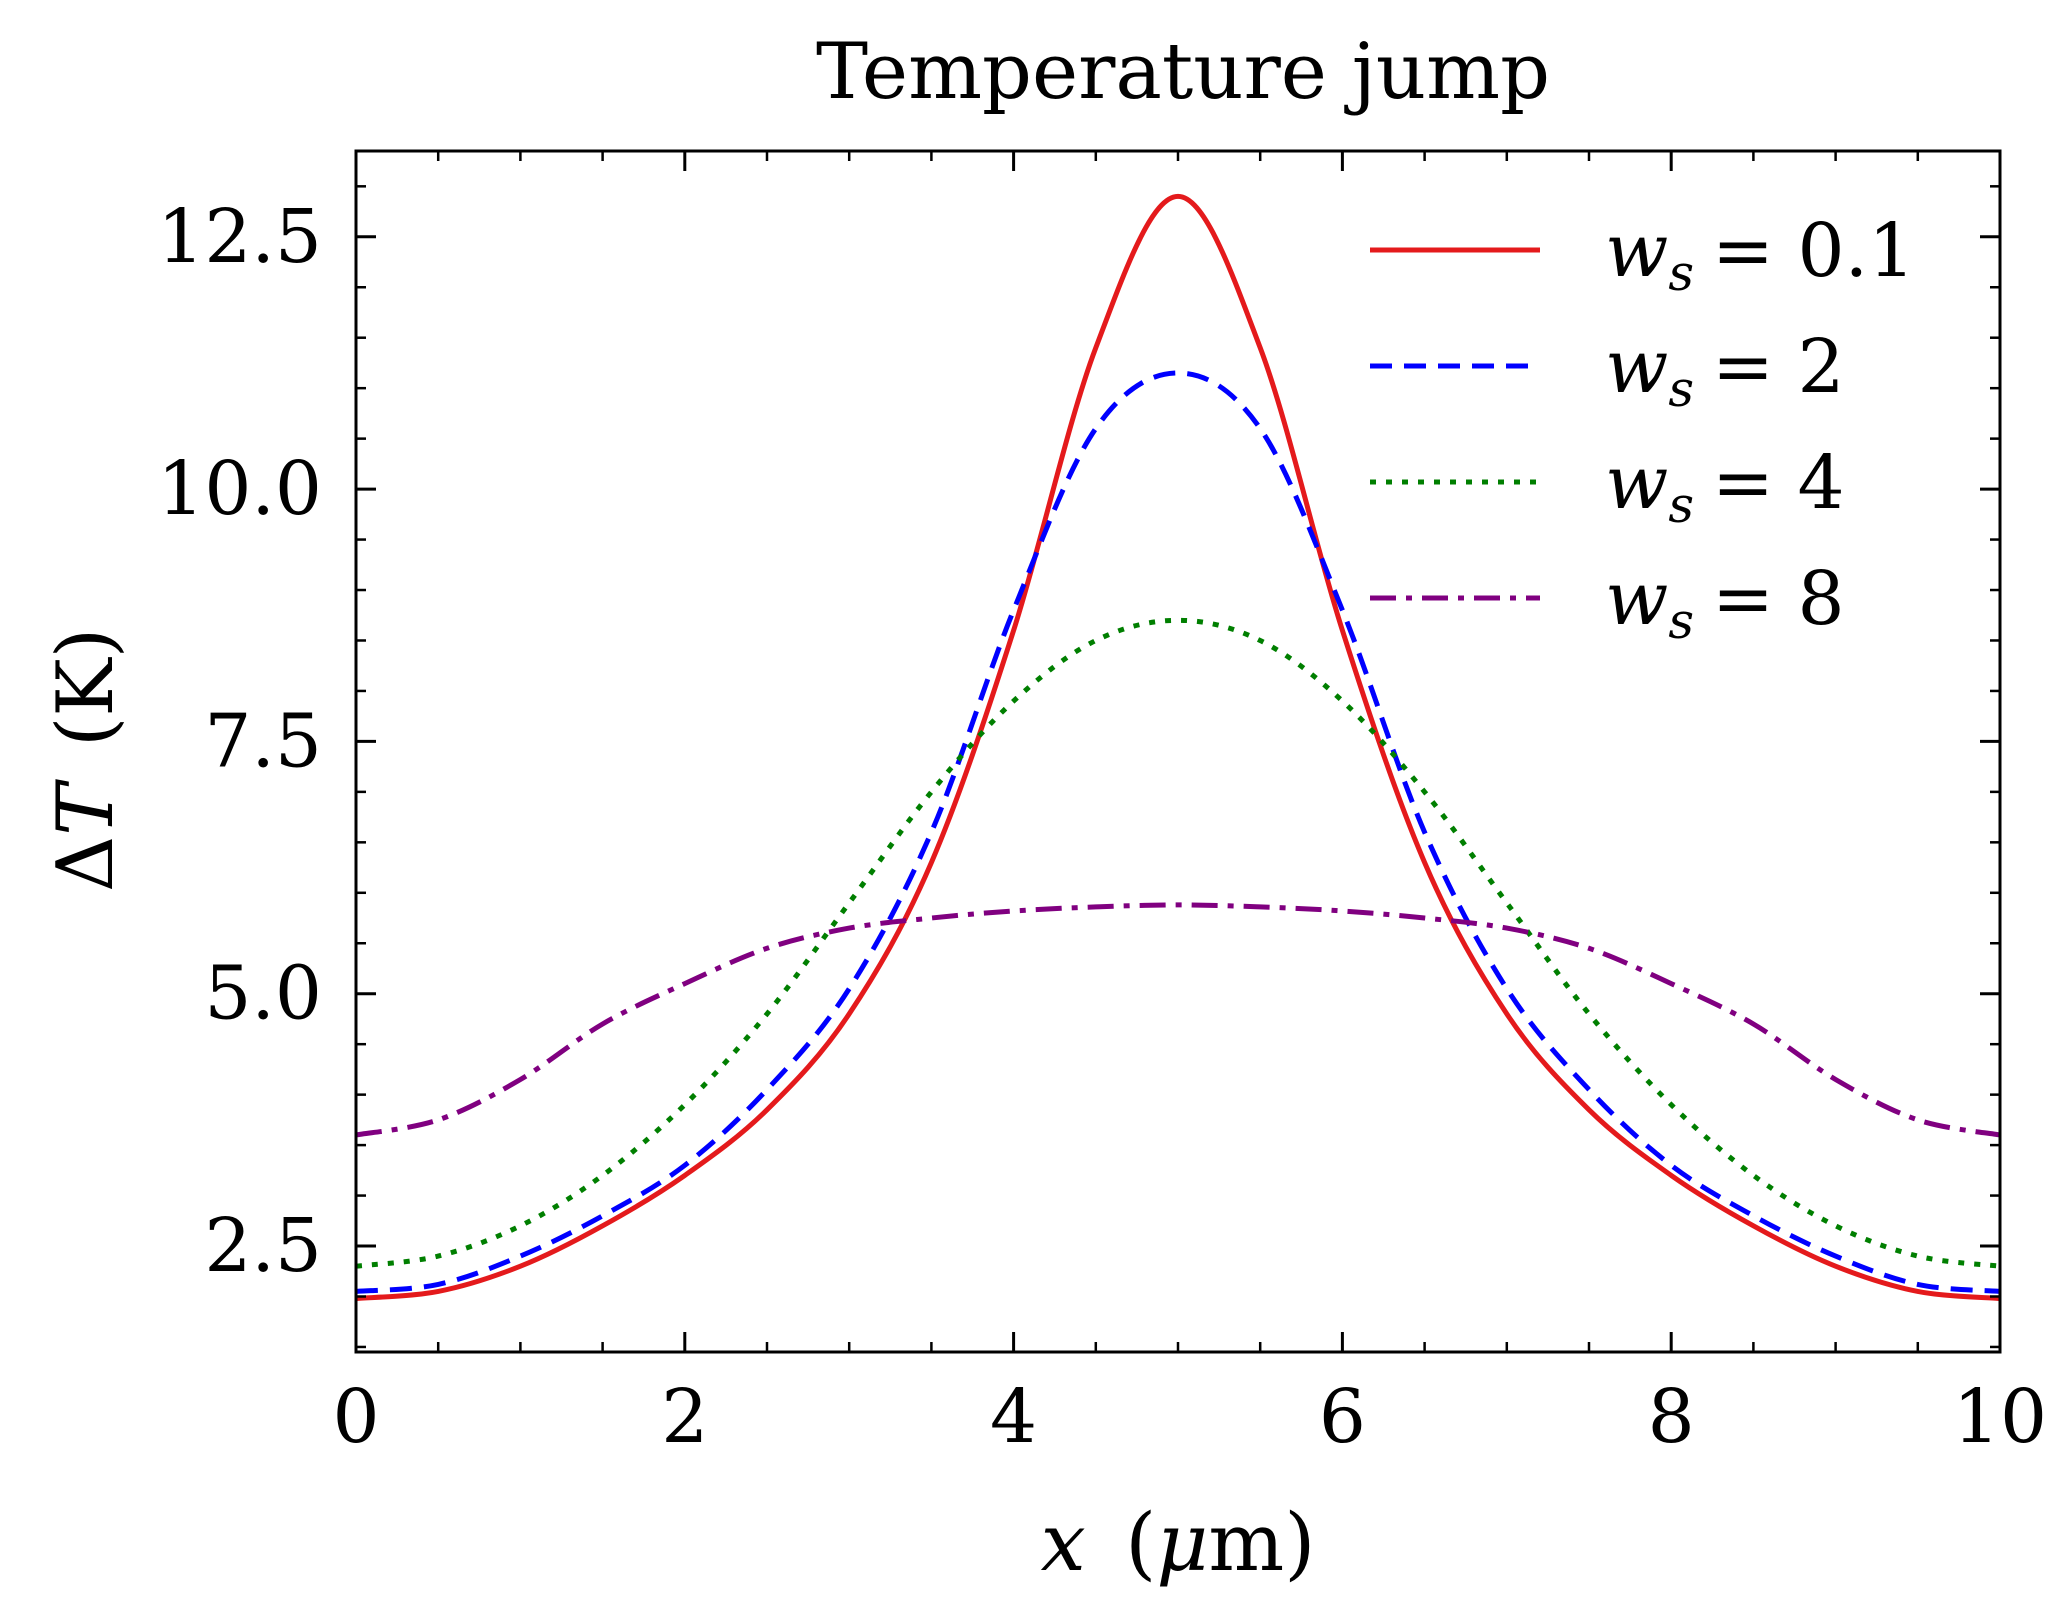 The height and width of the screenshot is (1611, 2057). I want to click on y-tick-label: 12.5, so click(239, 237).